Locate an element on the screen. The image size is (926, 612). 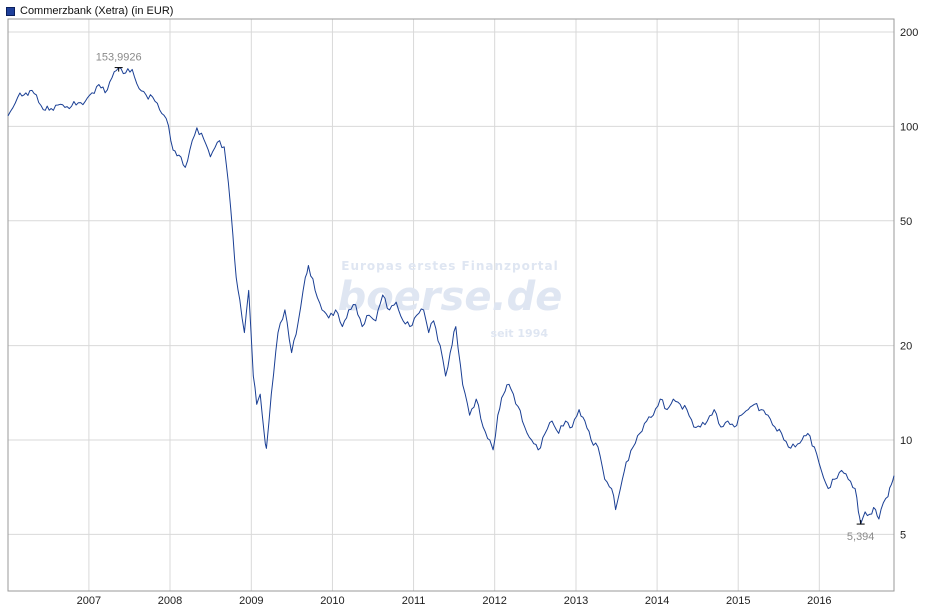
max-value-label: 153,9926 is located at coordinates (119, 58).